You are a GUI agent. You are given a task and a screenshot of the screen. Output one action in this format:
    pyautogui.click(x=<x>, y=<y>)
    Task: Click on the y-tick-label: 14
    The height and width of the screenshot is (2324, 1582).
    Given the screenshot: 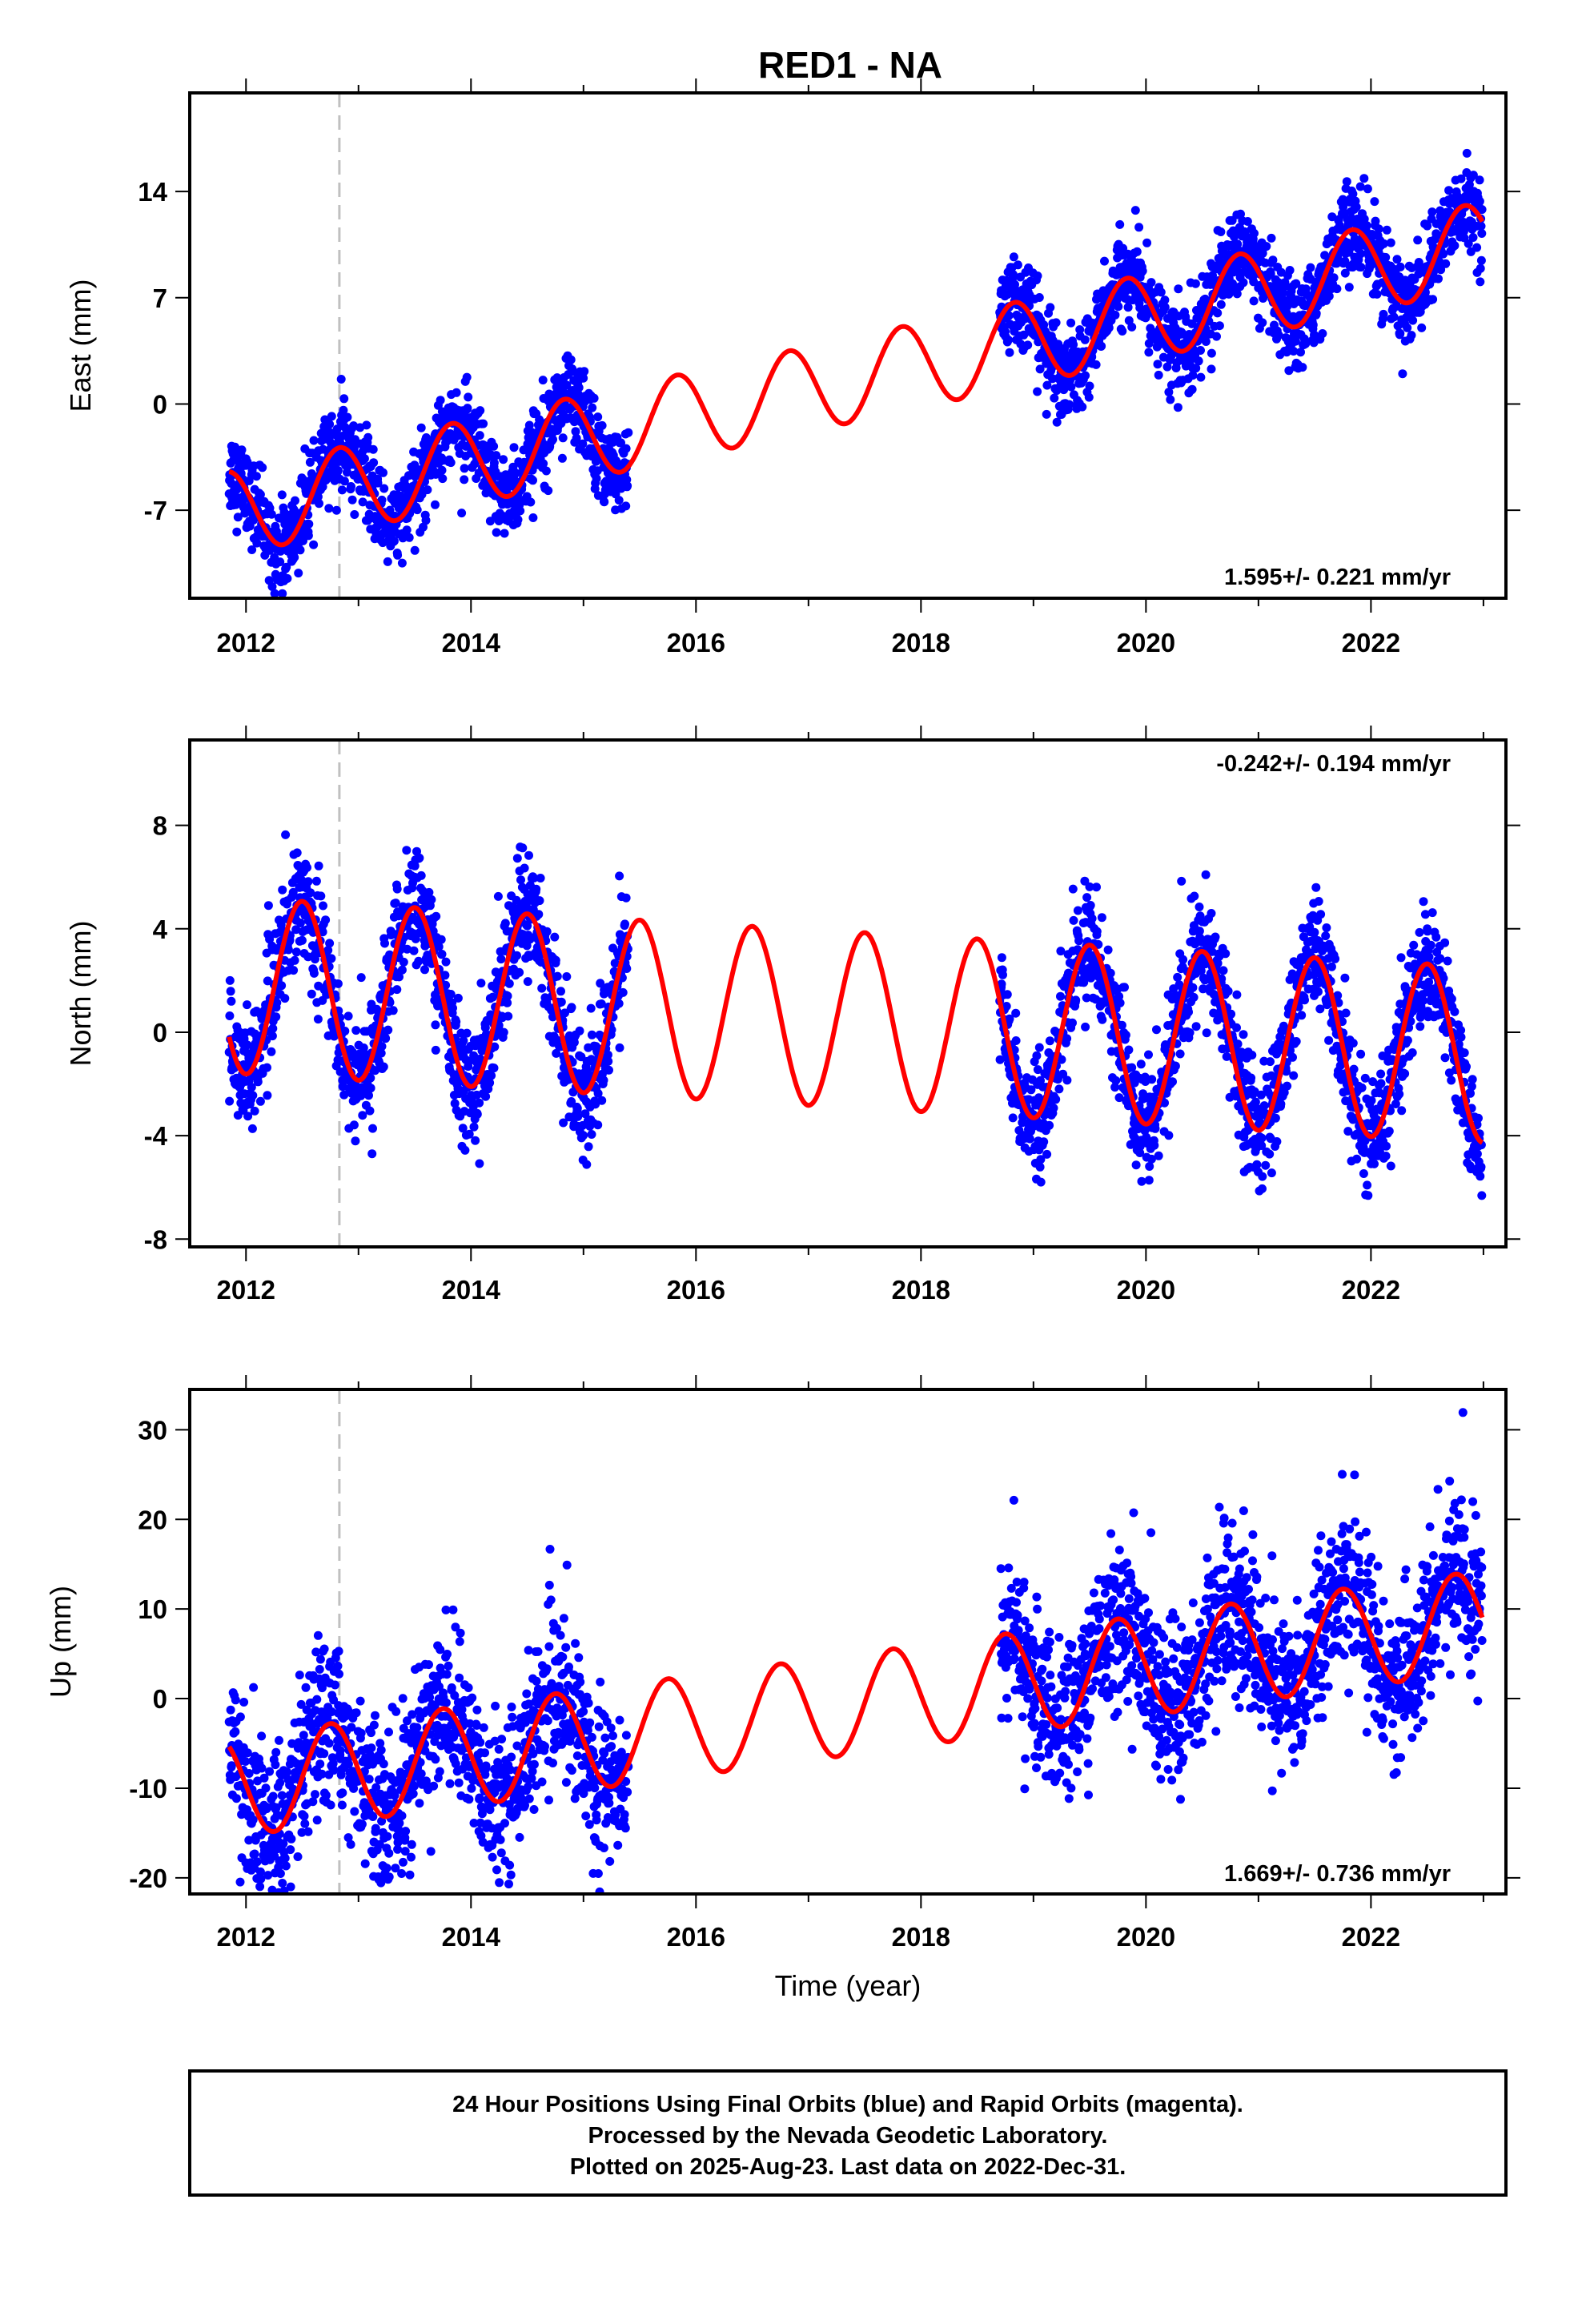 What is the action you would take?
    pyautogui.click(x=152, y=192)
    